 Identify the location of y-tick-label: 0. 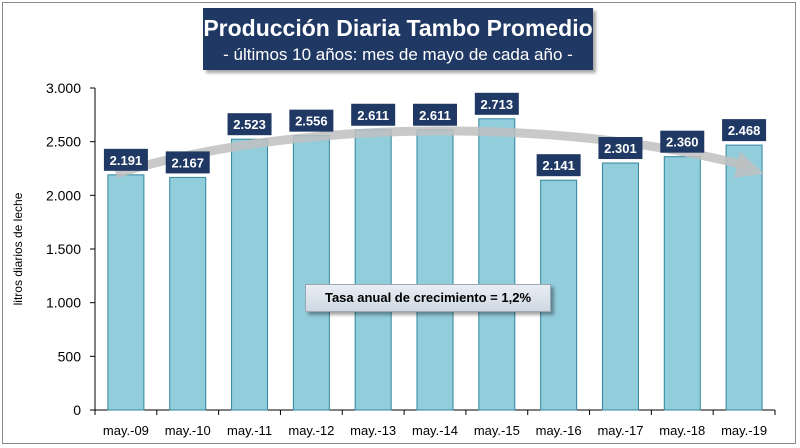
(77, 410).